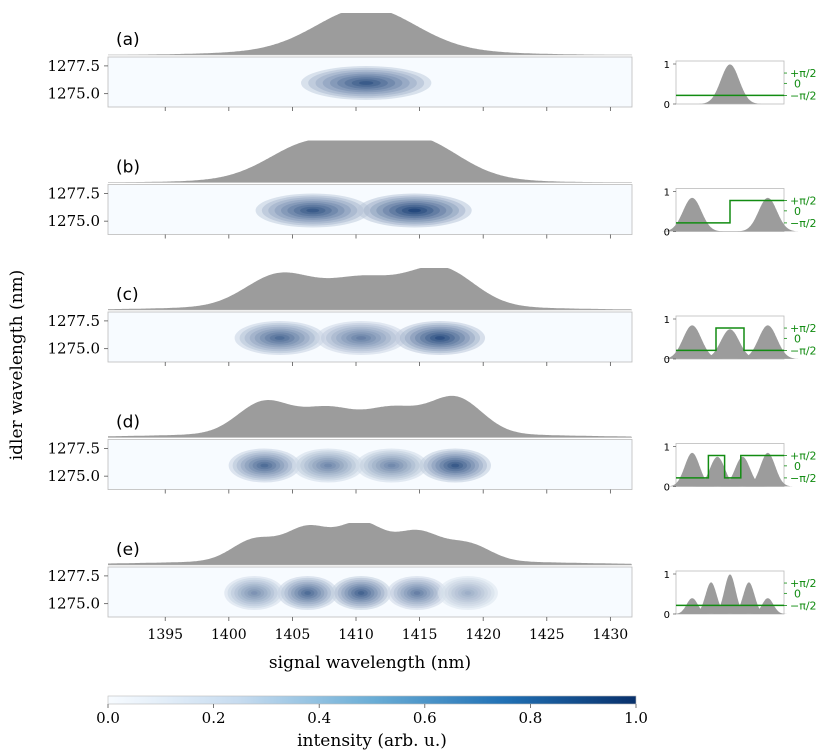  What do you see at coordinates (372, 741) in the screenshot?
I see `colorbar-label: intensity (arb. u.)` at bounding box center [372, 741].